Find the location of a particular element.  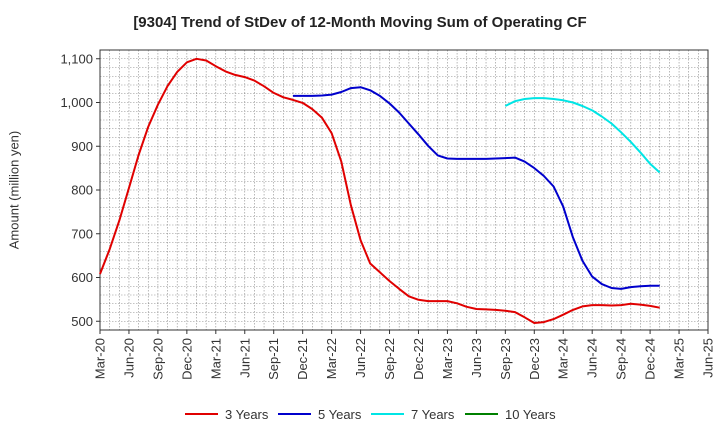

x-tick-label: Sep-24 is located at coordinates (621, 359).